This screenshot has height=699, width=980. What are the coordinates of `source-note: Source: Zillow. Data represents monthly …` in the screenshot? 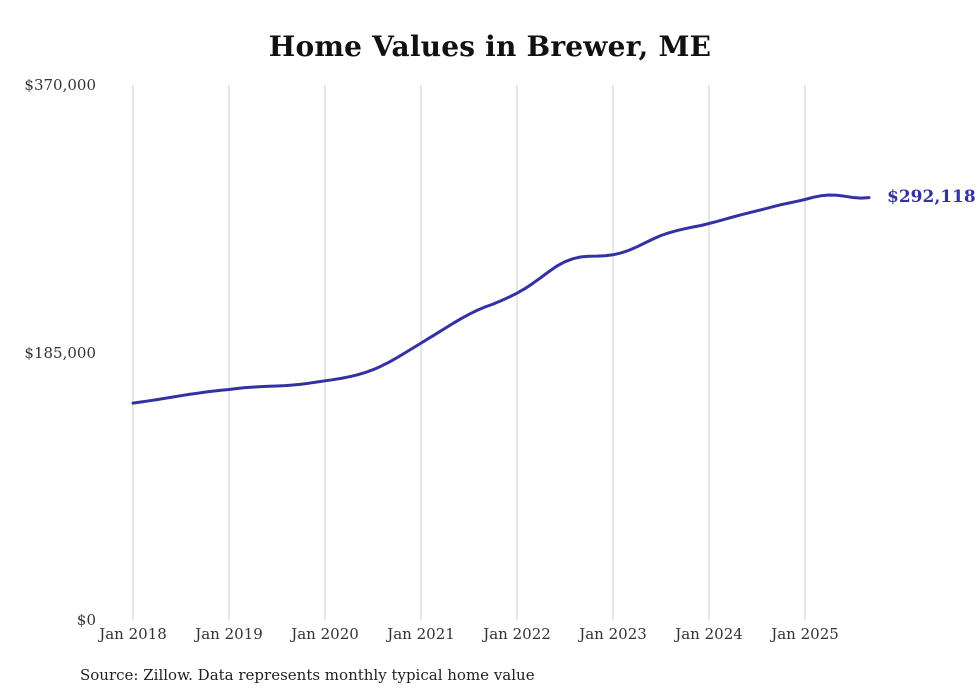 It's located at (307, 675).